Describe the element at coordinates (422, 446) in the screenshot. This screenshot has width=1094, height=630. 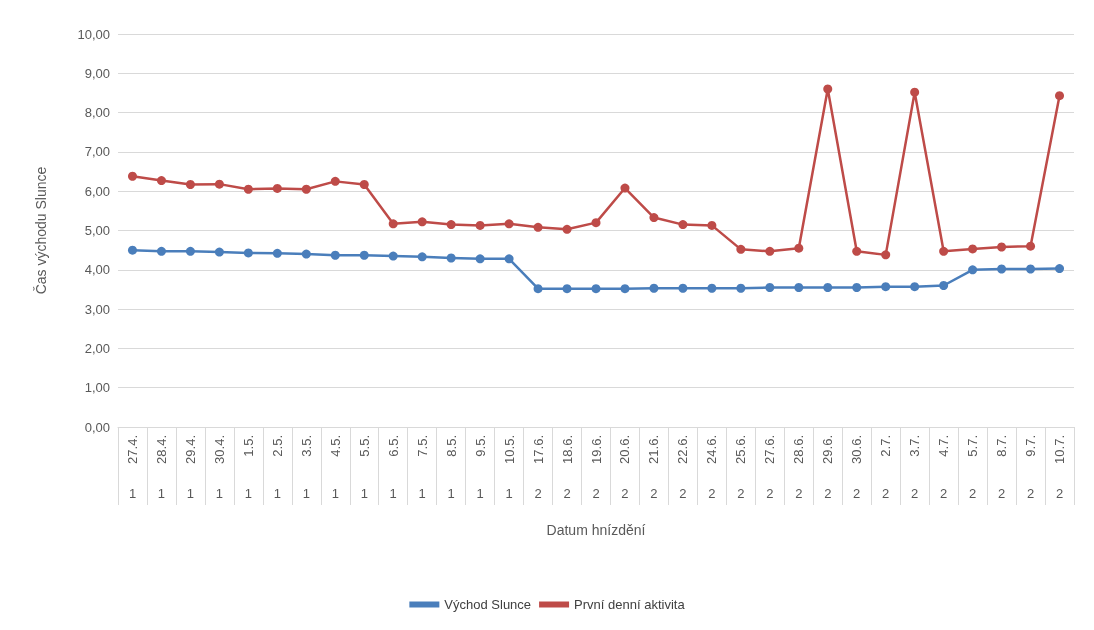
I see `x-tick-label: 7.5.` at that location.